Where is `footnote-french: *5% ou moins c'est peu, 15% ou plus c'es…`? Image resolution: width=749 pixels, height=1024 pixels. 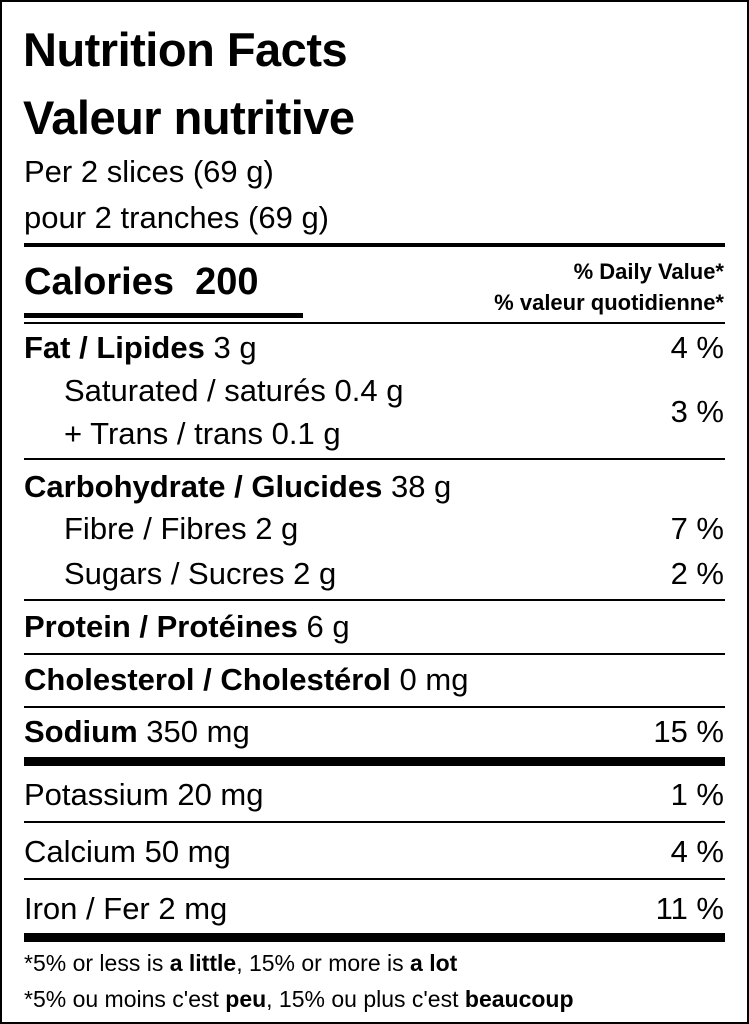
footnote-french: *5% ou moins c'est peu, 15% ou plus c'es… is located at coordinates (299, 999).